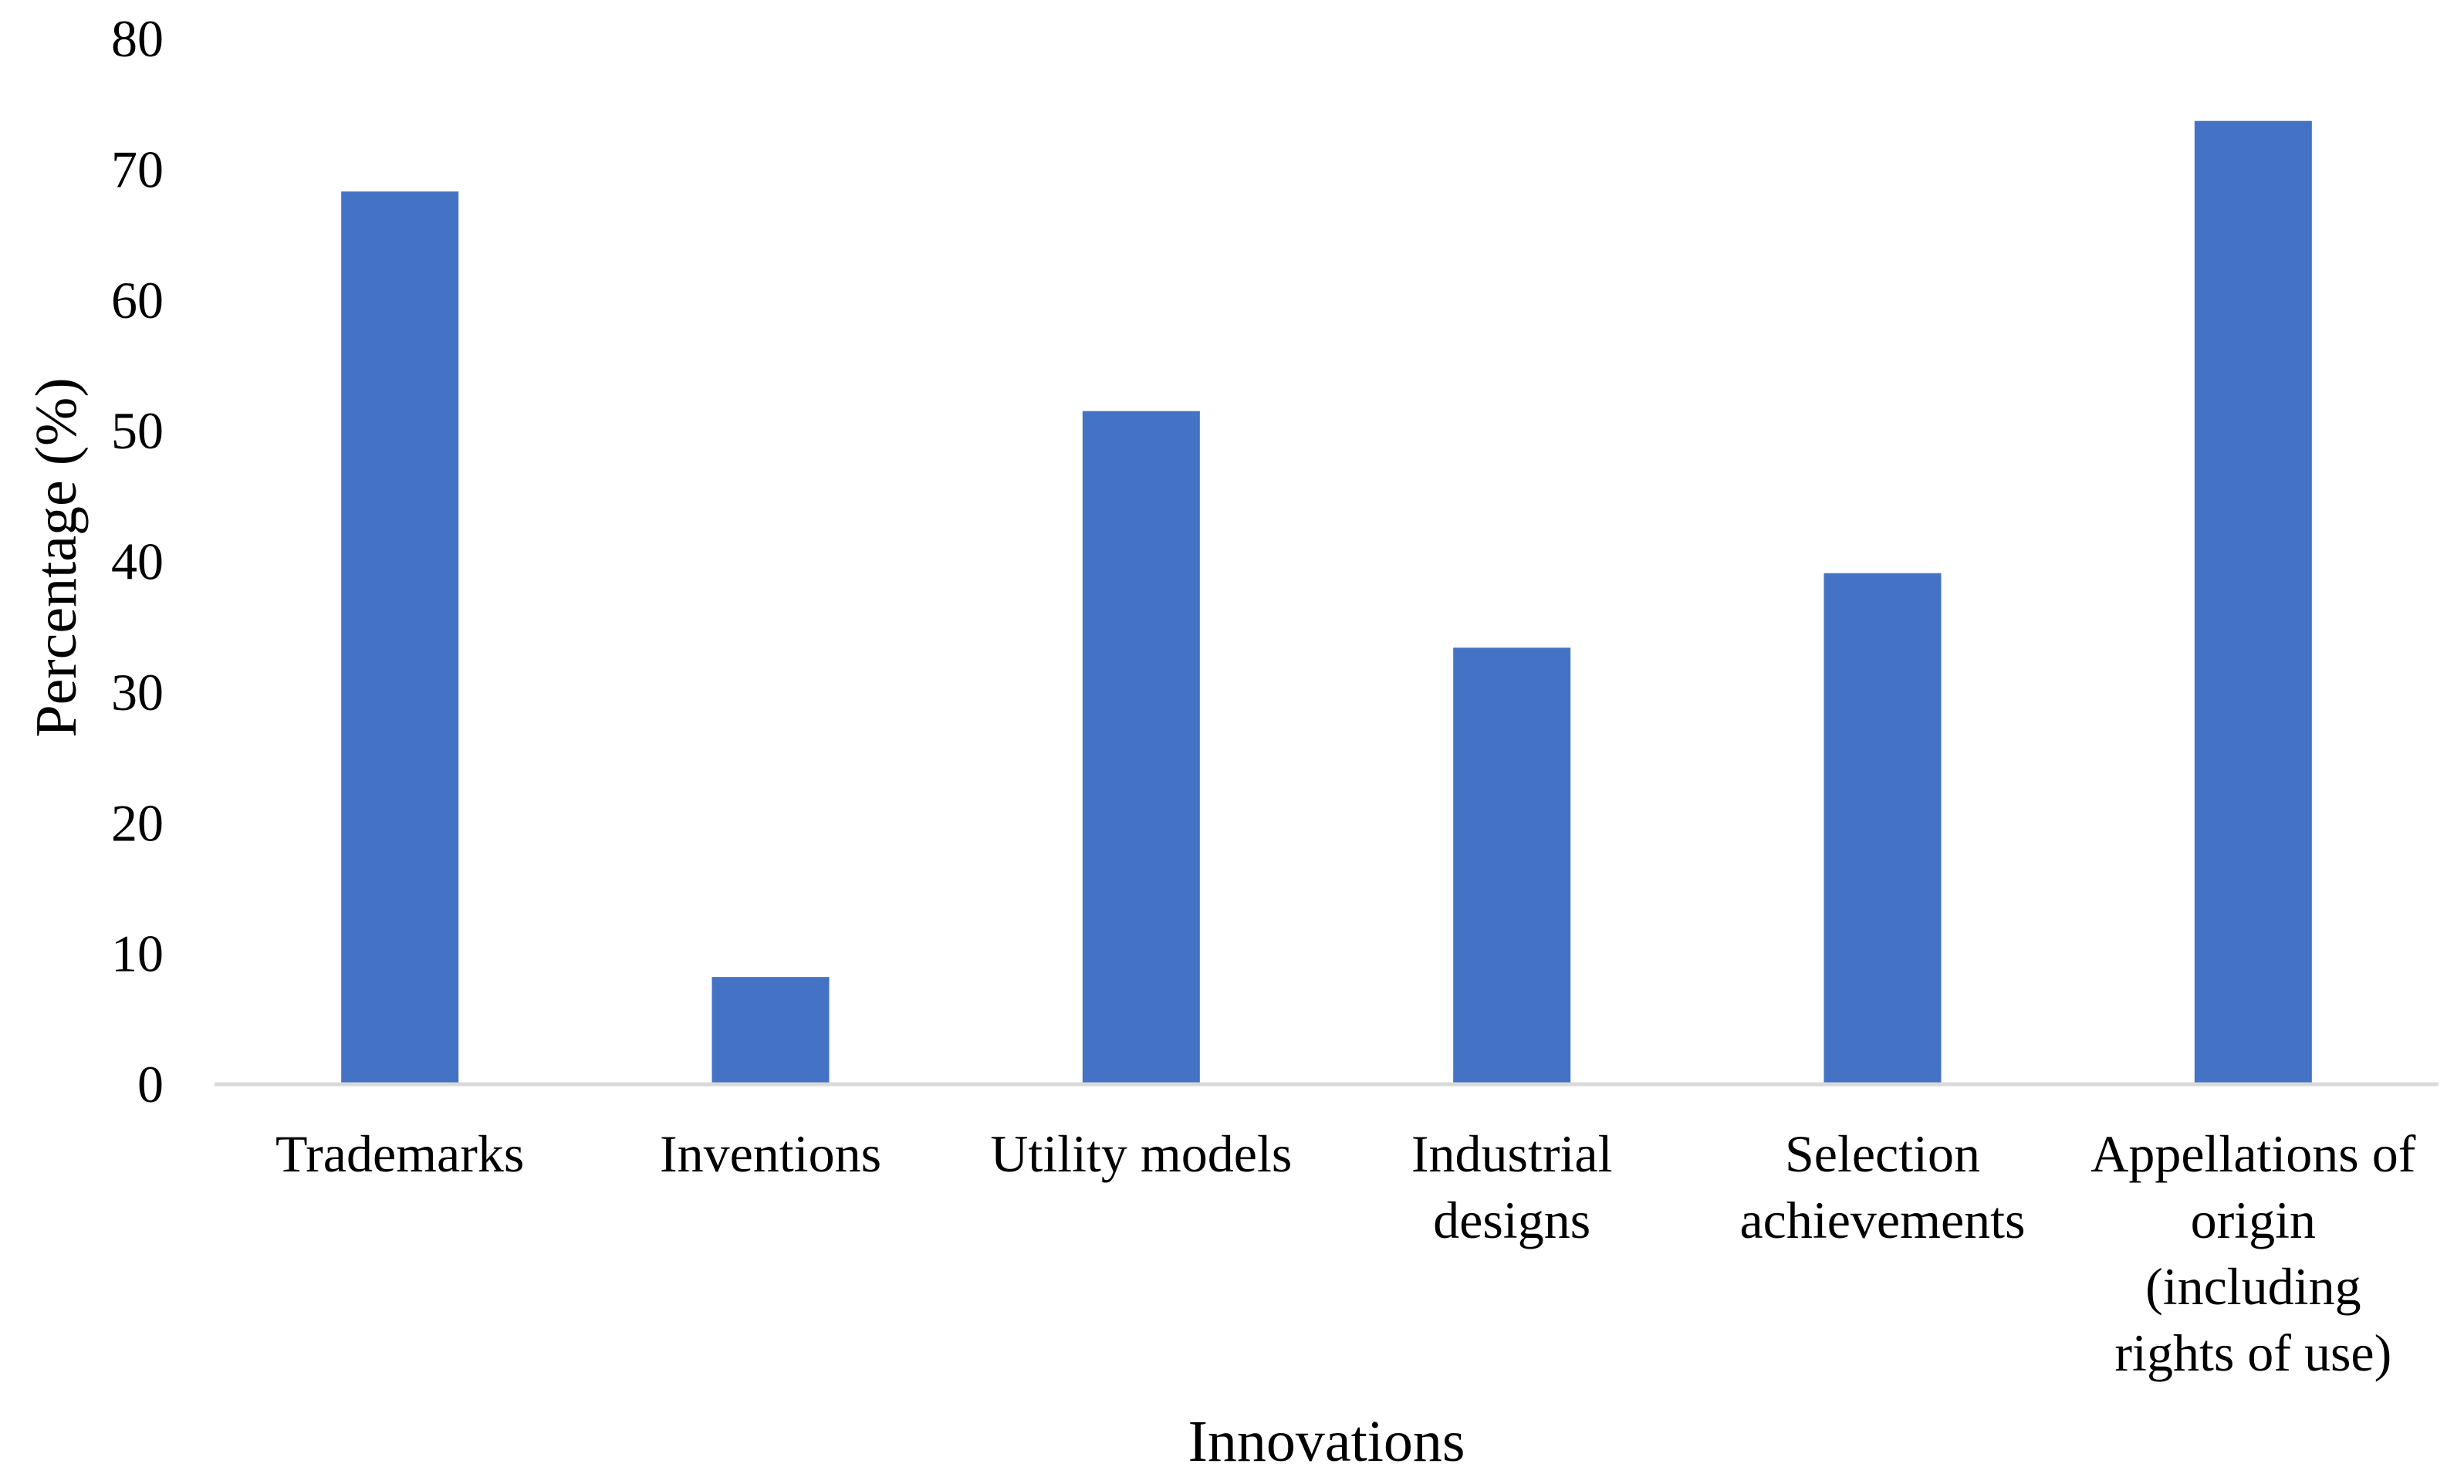 The height and width of the screenshot is (1484, 2464). I want to click on x-tick-label: Utility models, so click(1141, 1153).